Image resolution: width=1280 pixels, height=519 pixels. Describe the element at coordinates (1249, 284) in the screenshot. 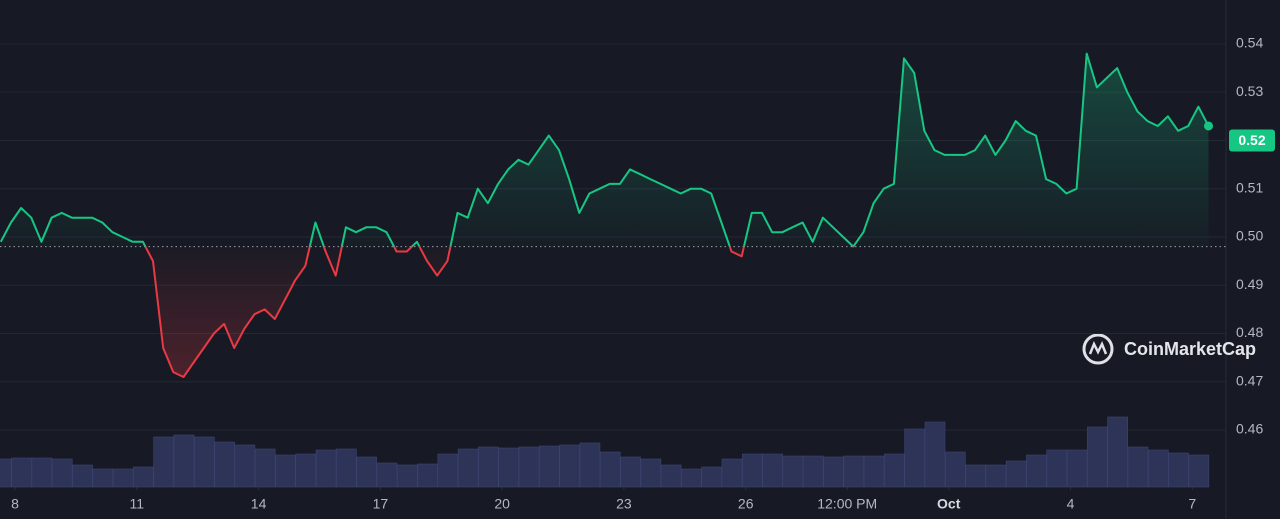

I see `y-tick-label: 0.49` at that location.